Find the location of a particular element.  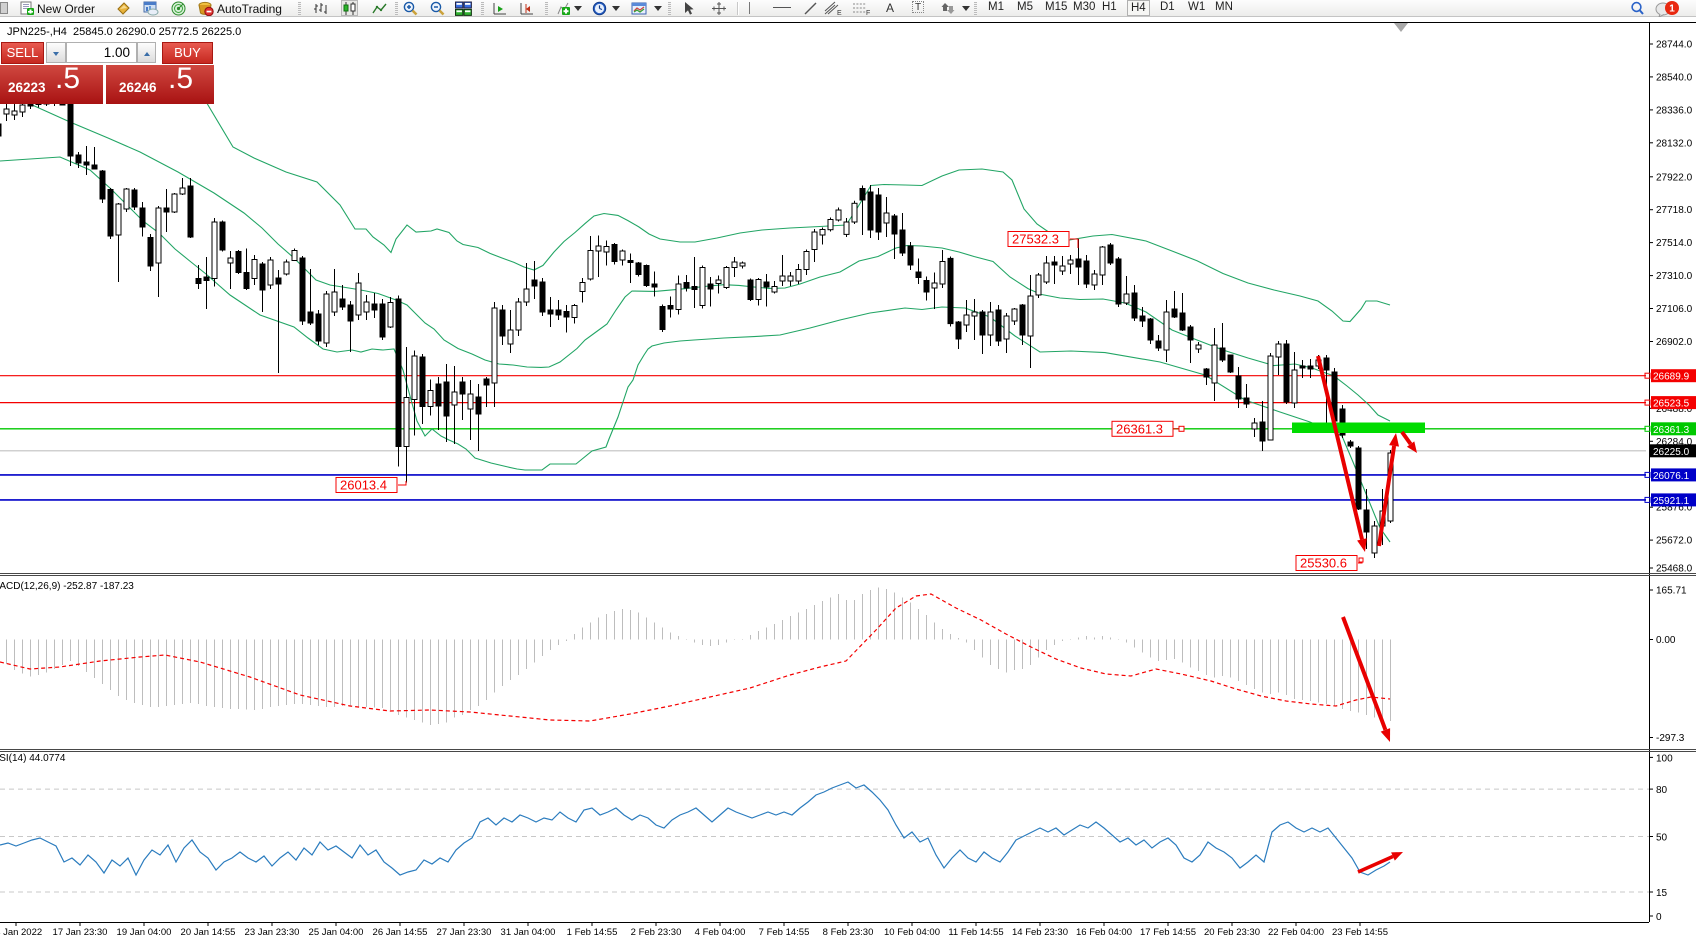

svg-text: 0.00 is located at coordinates (1666, 640).